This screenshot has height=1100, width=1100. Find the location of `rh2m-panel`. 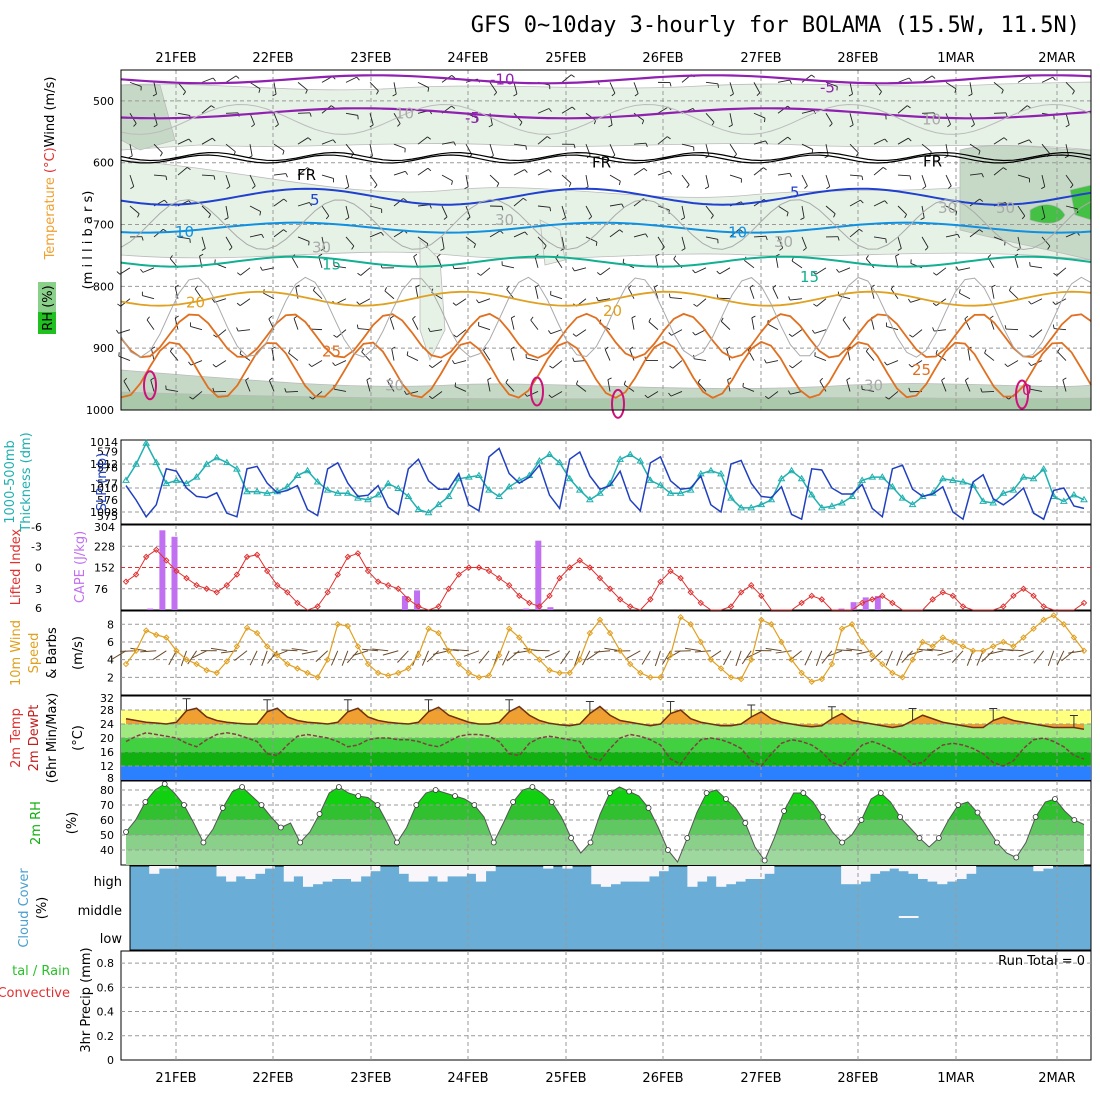

rh2m-panel is located at coordinates (606, 823).